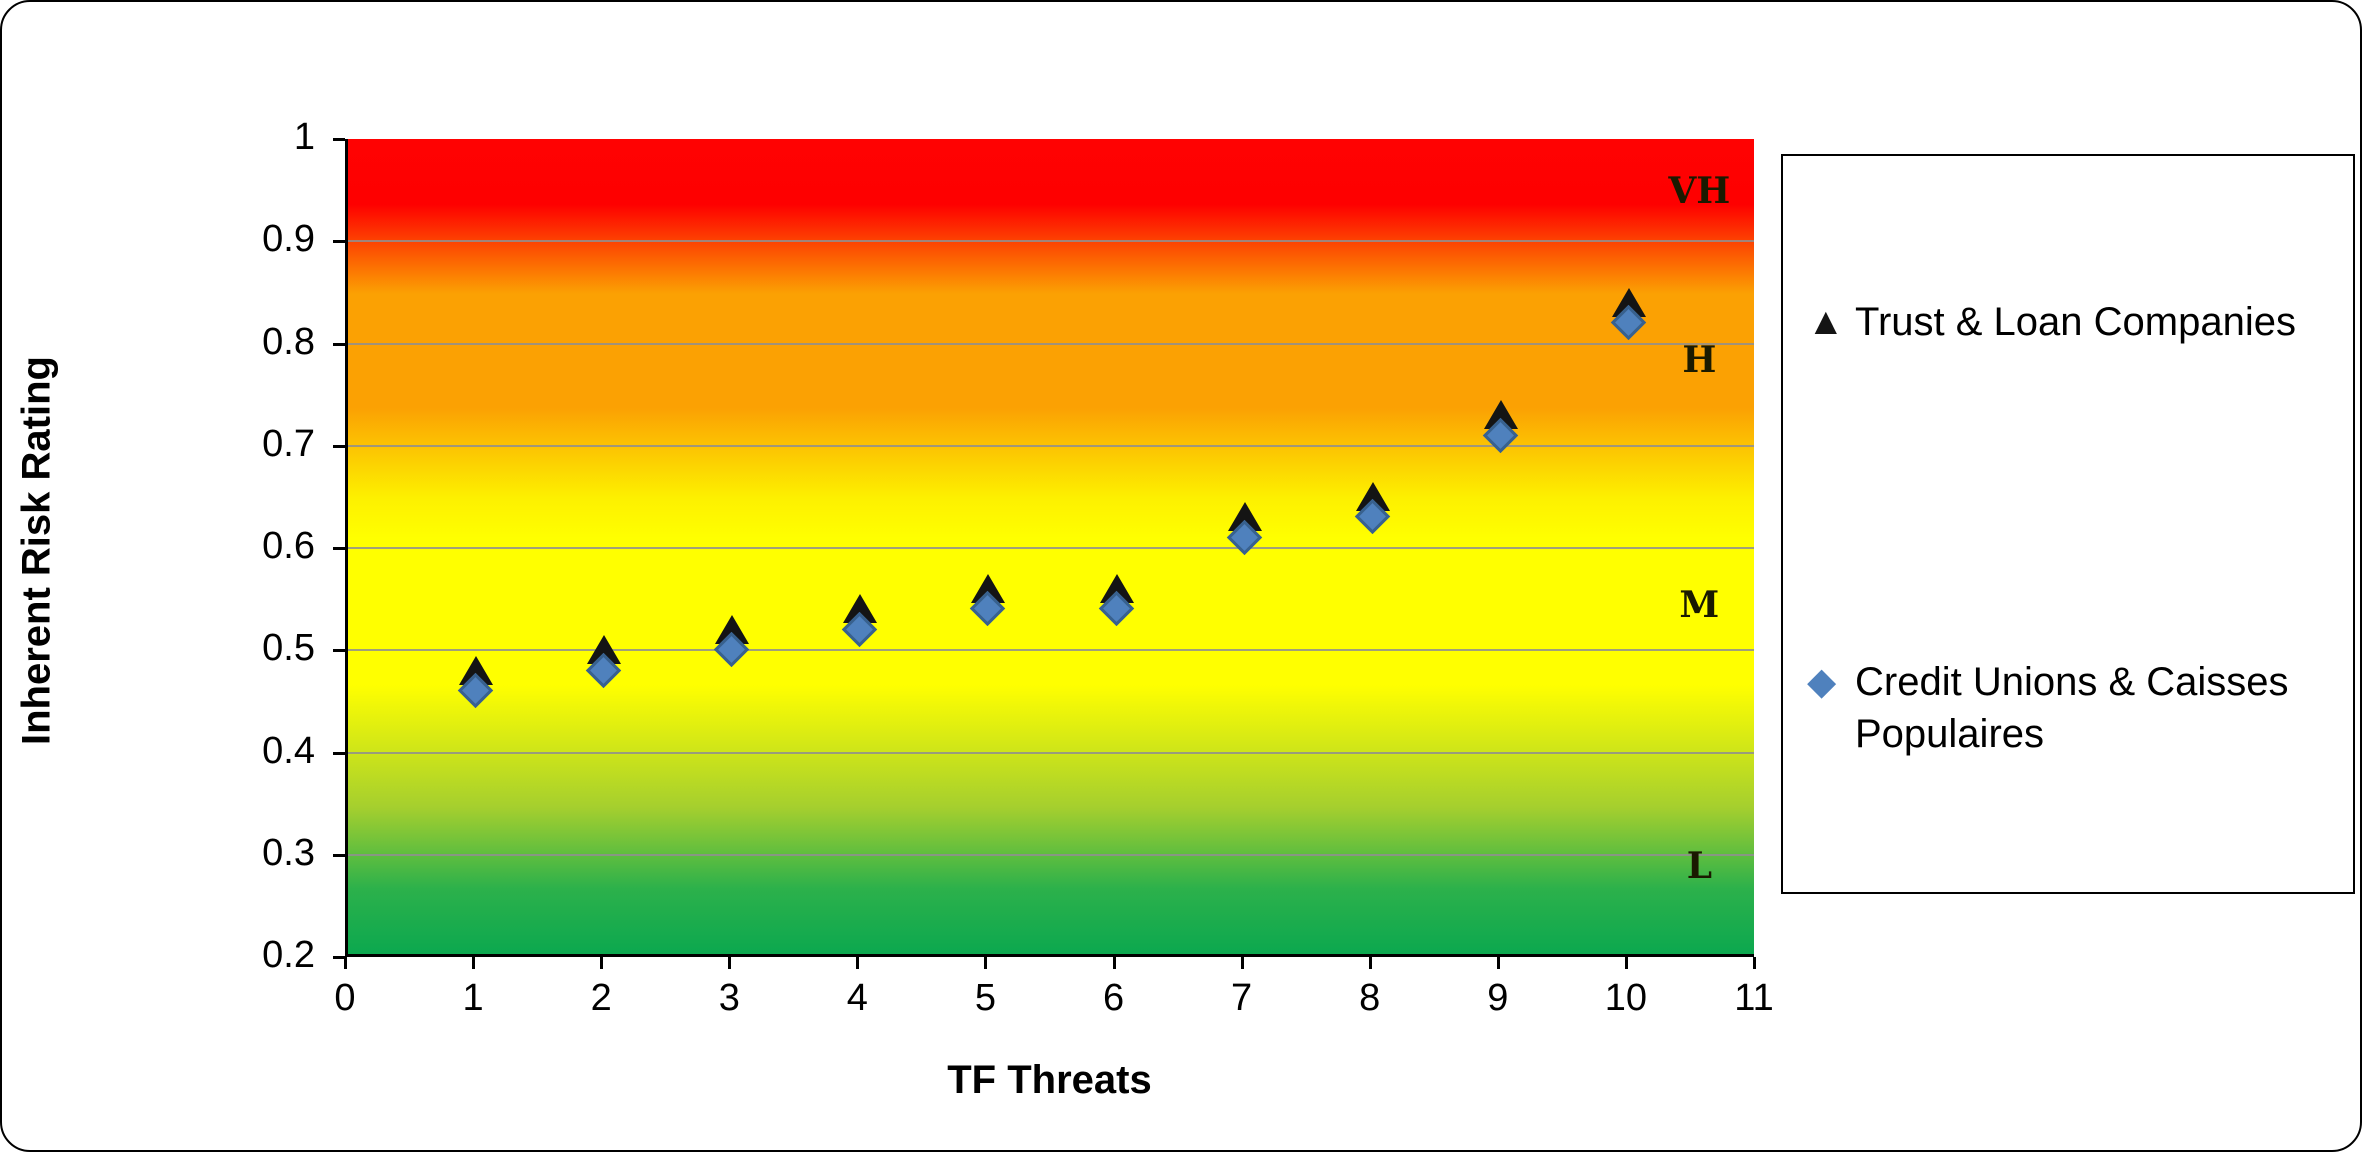  I want to click on y-tick-label: 0.2, so click(288, 955).